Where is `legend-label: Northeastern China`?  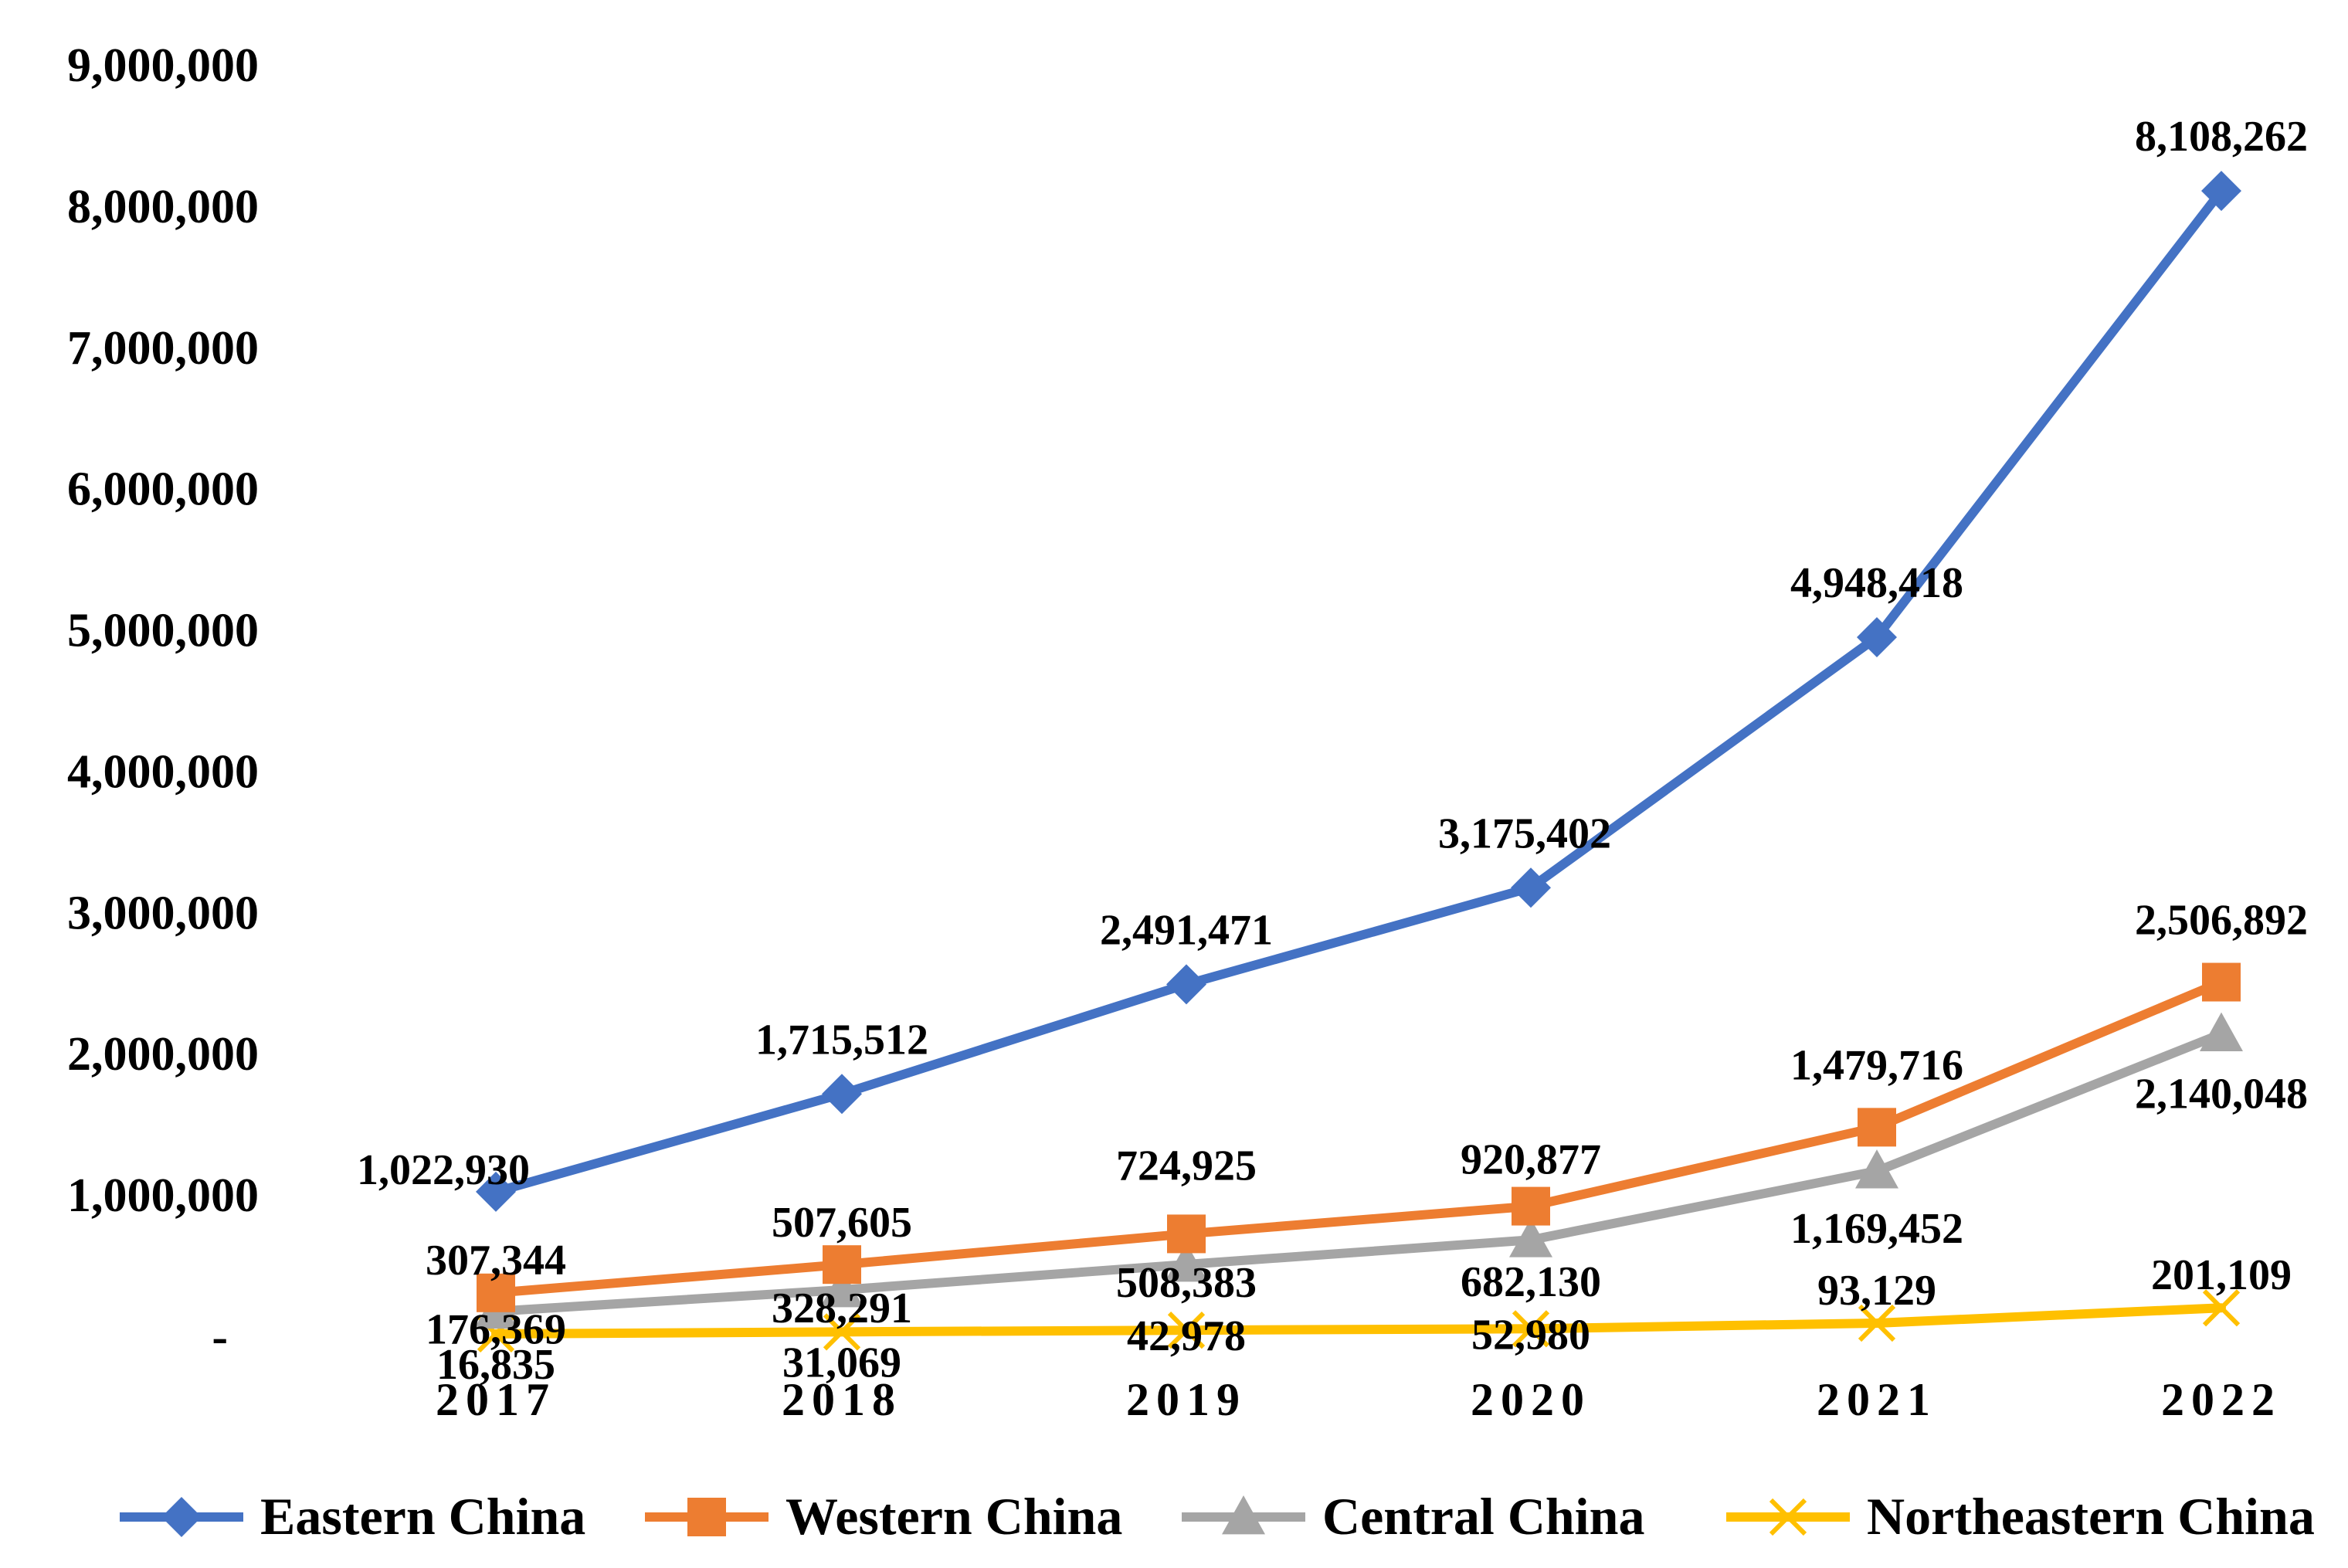 legend-label: Northeastern China is located at coordinates (2091, 1516).